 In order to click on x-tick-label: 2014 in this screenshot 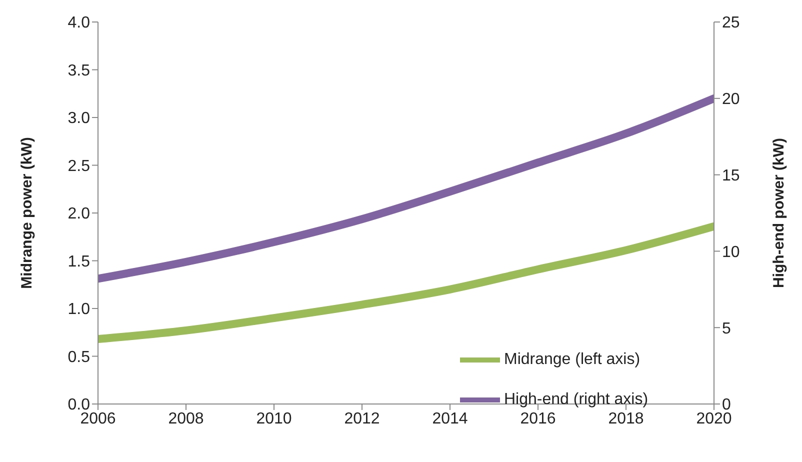, I will do `click(450, 419)`.